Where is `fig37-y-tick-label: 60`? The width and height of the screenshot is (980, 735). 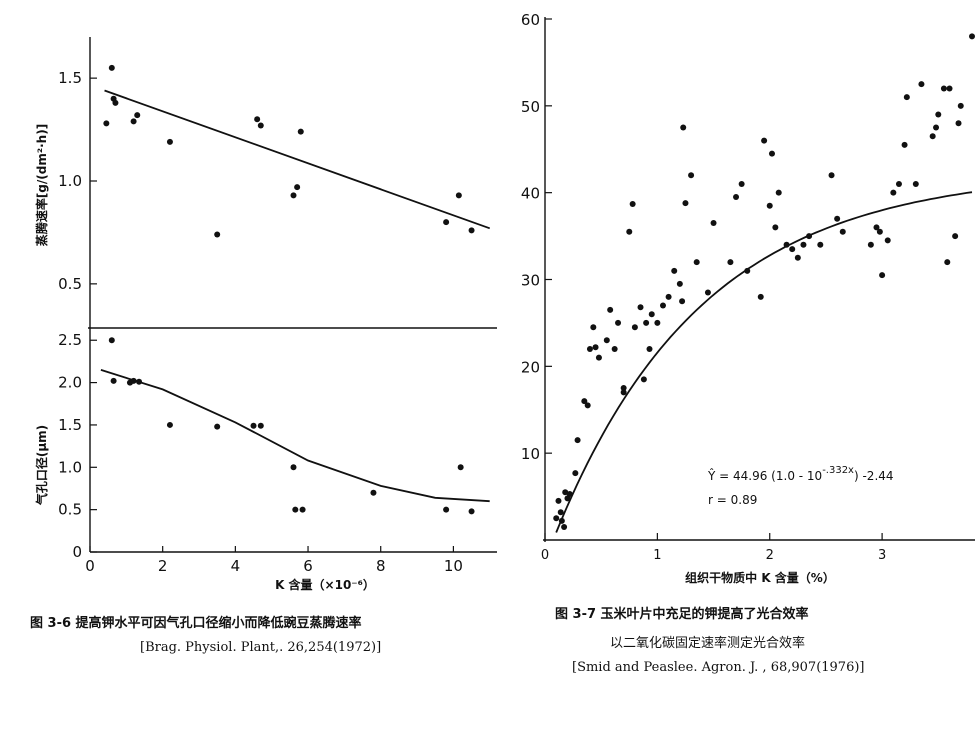 fig37-y-tick-label: 60 is located at coordinates (530, 20).